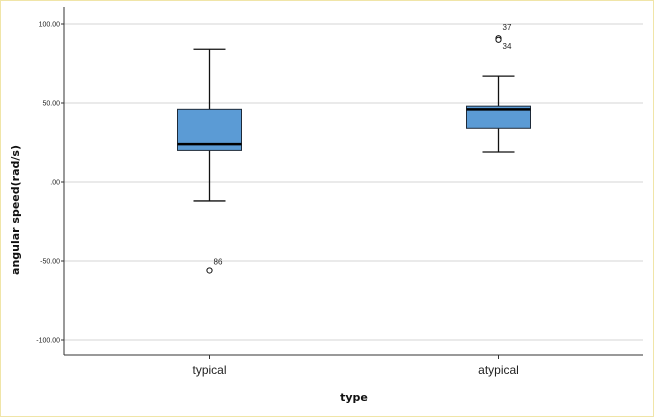 Image resolution: width=654 pixels, height=417 pixels. Describe the element at coordinates (15, 210) in the screenshot. I see `y-axis-title: angular speed(rad/s)` at that location.